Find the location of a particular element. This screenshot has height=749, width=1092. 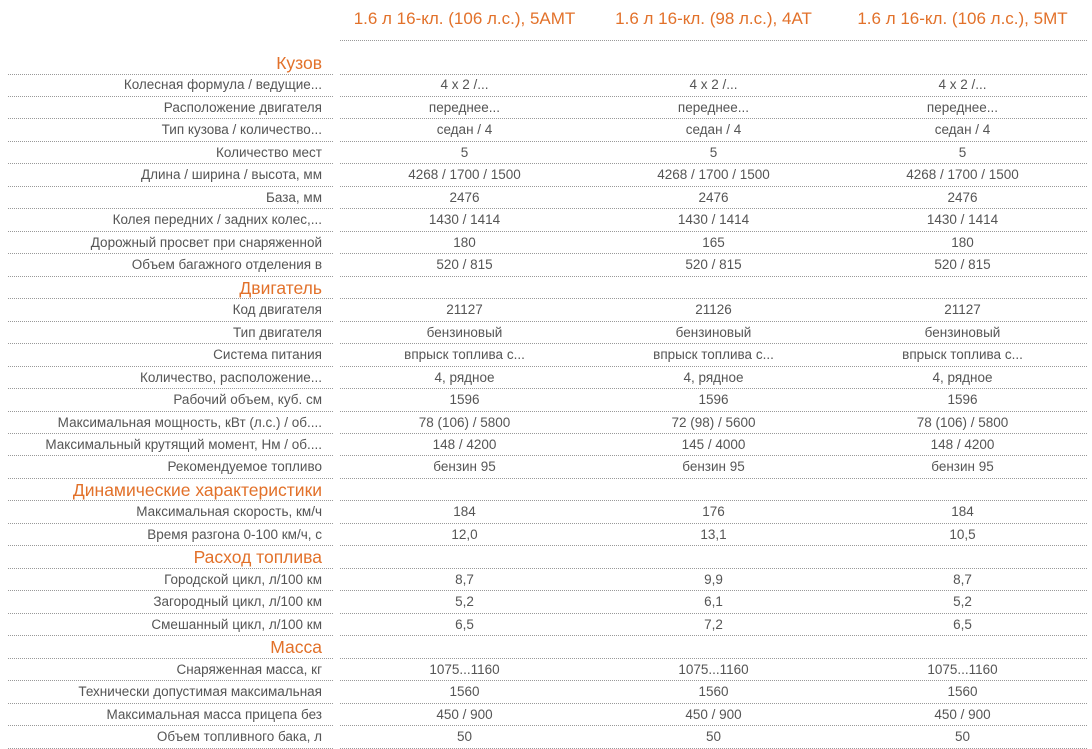

spec-values: 520 / 815 520 / 815 520 / 815 is located at coordinates (713, 265).